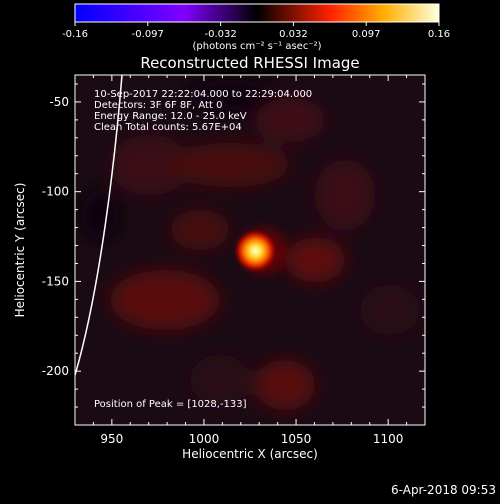 Image resolution: width=500 pixels, height=504 pixels. I want to click on peak-core, so click(255, 250).